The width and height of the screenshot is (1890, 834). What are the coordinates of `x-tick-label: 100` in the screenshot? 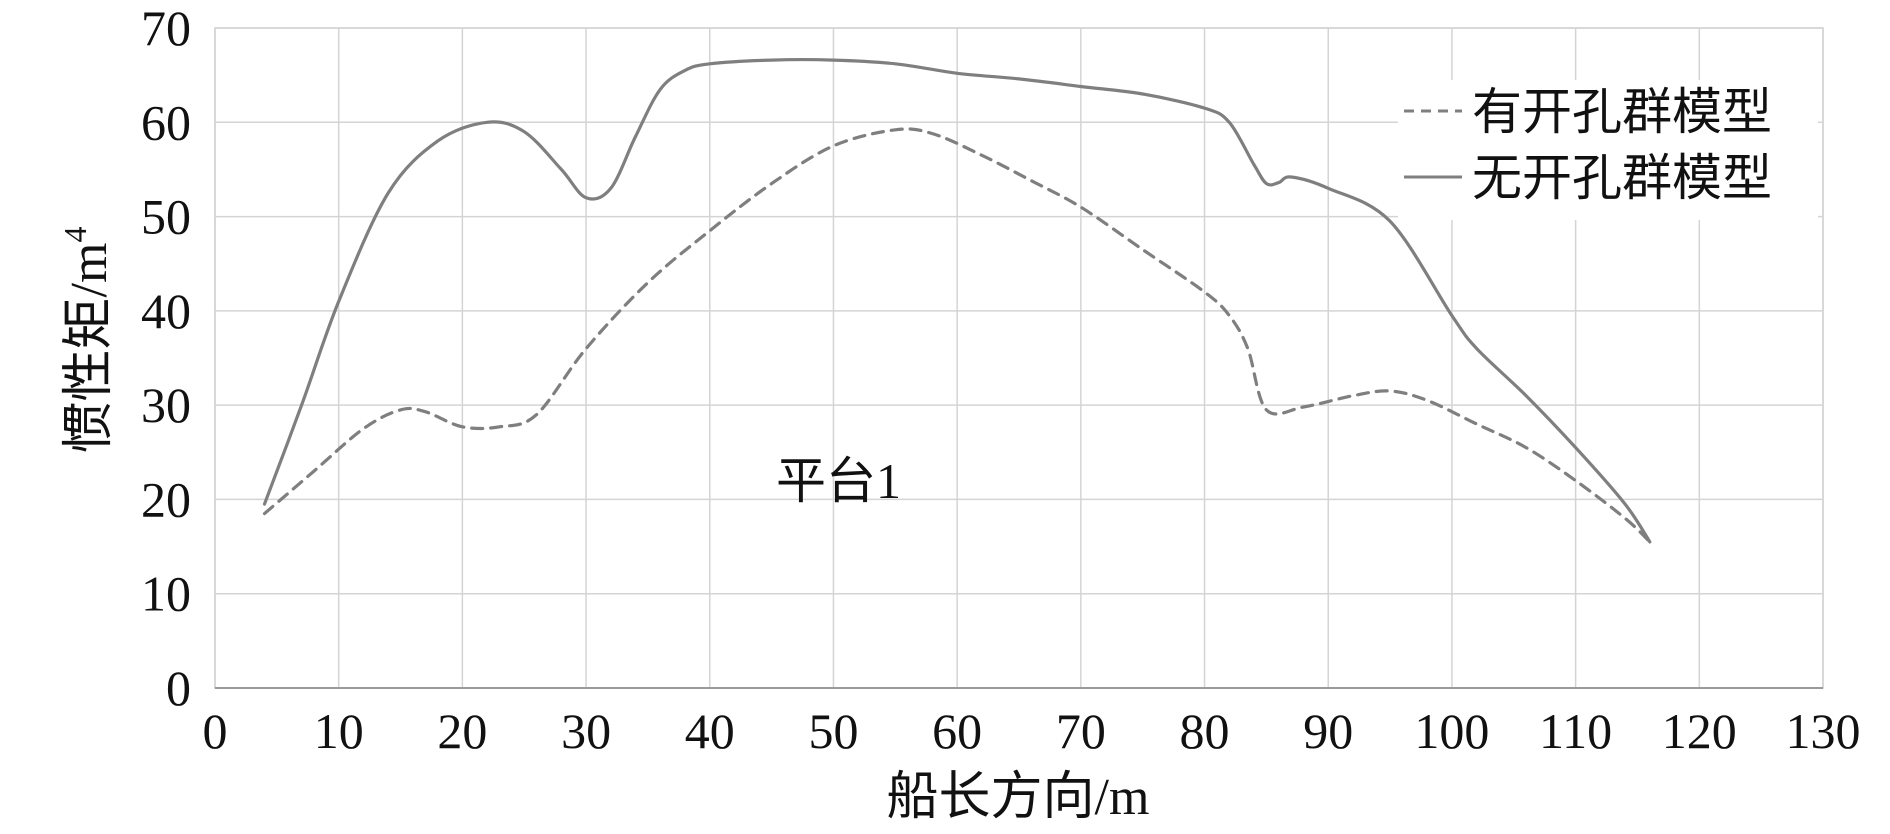 It's located at (1451, 731).